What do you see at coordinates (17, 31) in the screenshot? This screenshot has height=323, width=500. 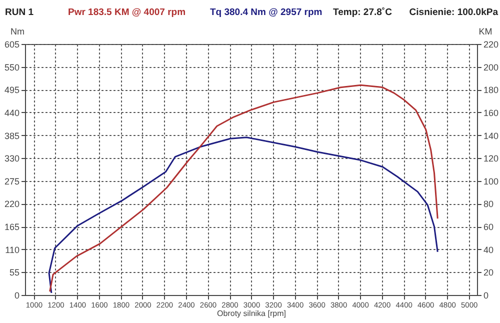 I see `y-axis-title: Nm` at bounding box center [17, 31].